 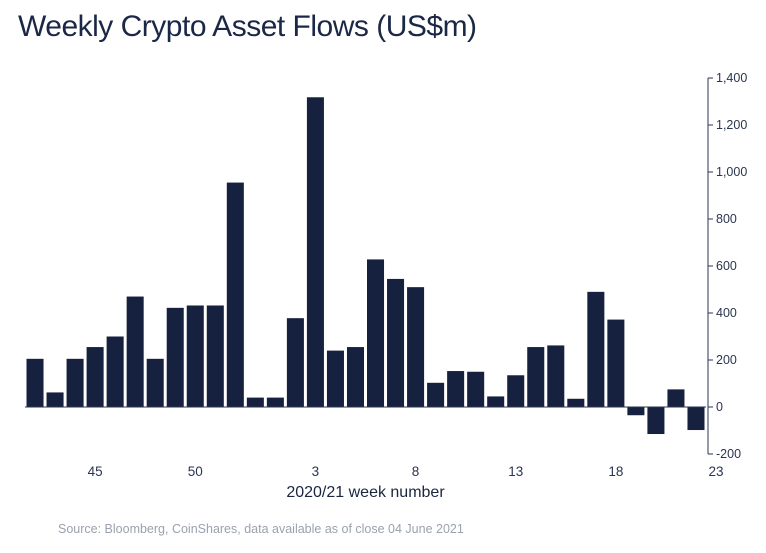 What do you see at coordinates (715, 471) in the screenshot?
I see `x-tick-label: 23` at bounding box center [715, 471].